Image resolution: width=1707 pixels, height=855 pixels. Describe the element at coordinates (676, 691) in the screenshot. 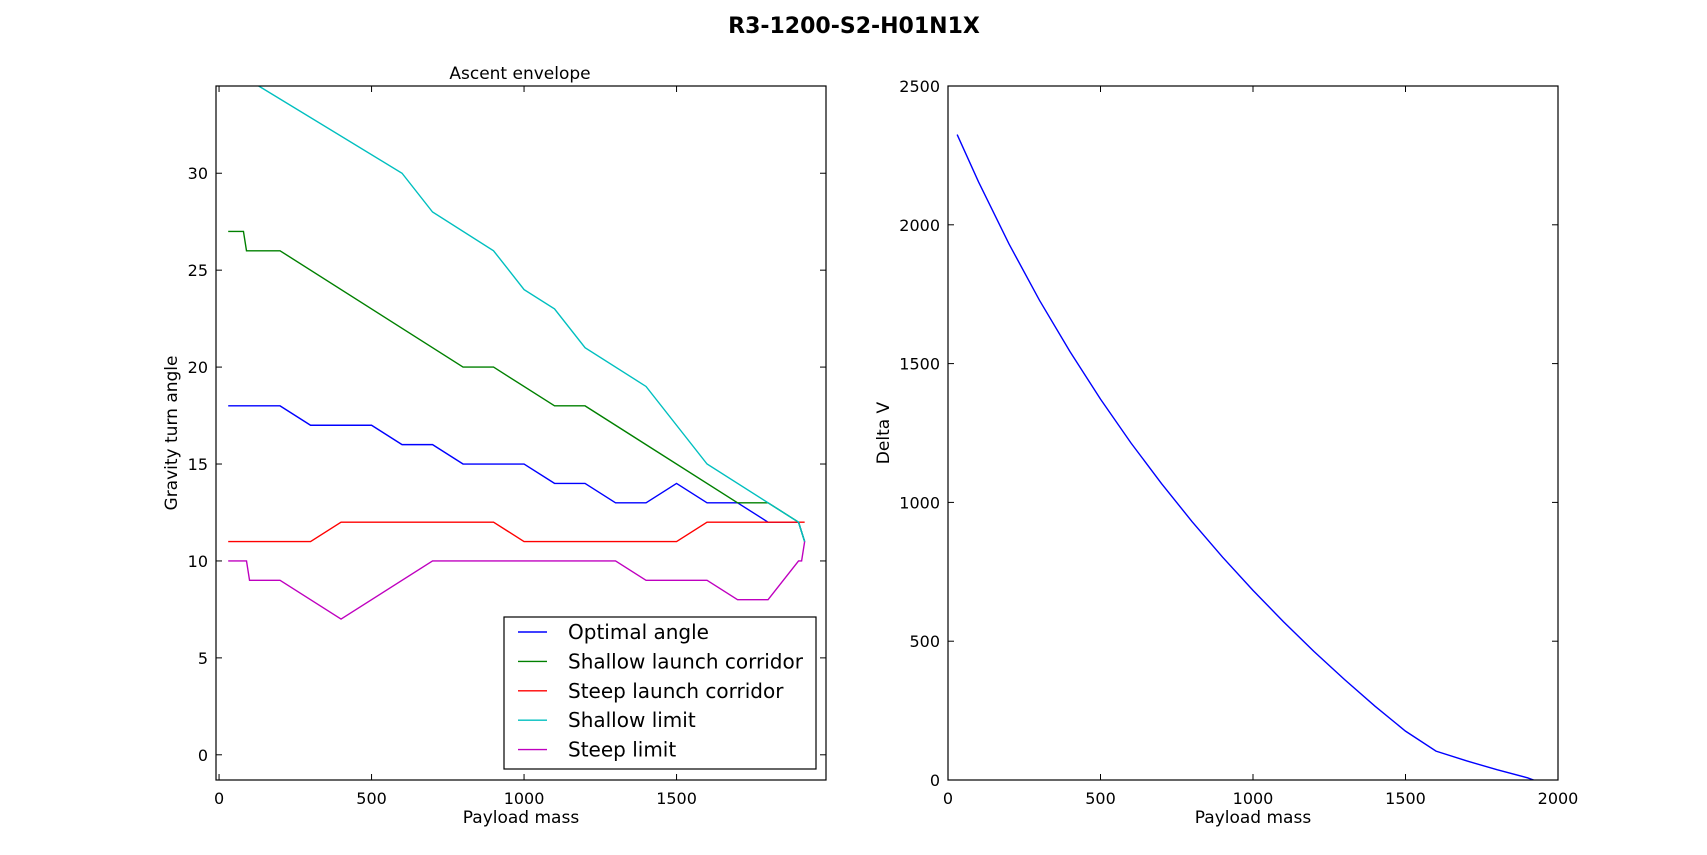

I see `legend-label-steep-launch-corridor: Steep launch corridor` at that location.